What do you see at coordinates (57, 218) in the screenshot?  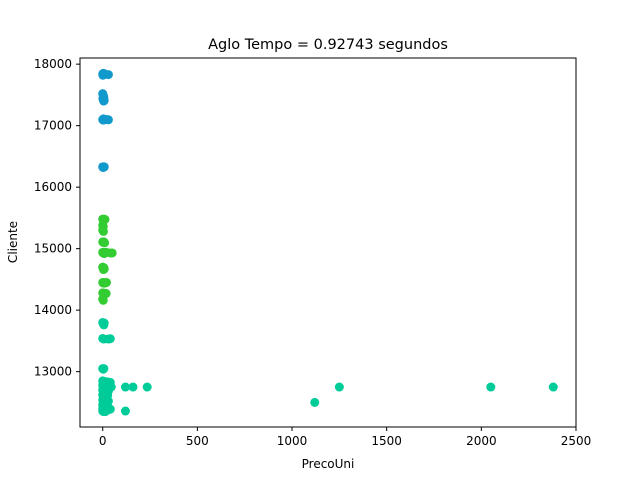 I see `y-axis-ticks: 13000 14000 15000 16000 17000 18000` at bounding box center [57, 218].